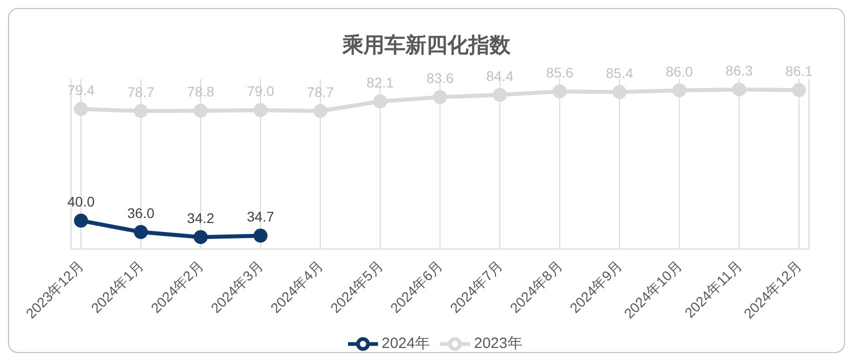  I want to click on legend-label: 2024年, so click(406, 343).